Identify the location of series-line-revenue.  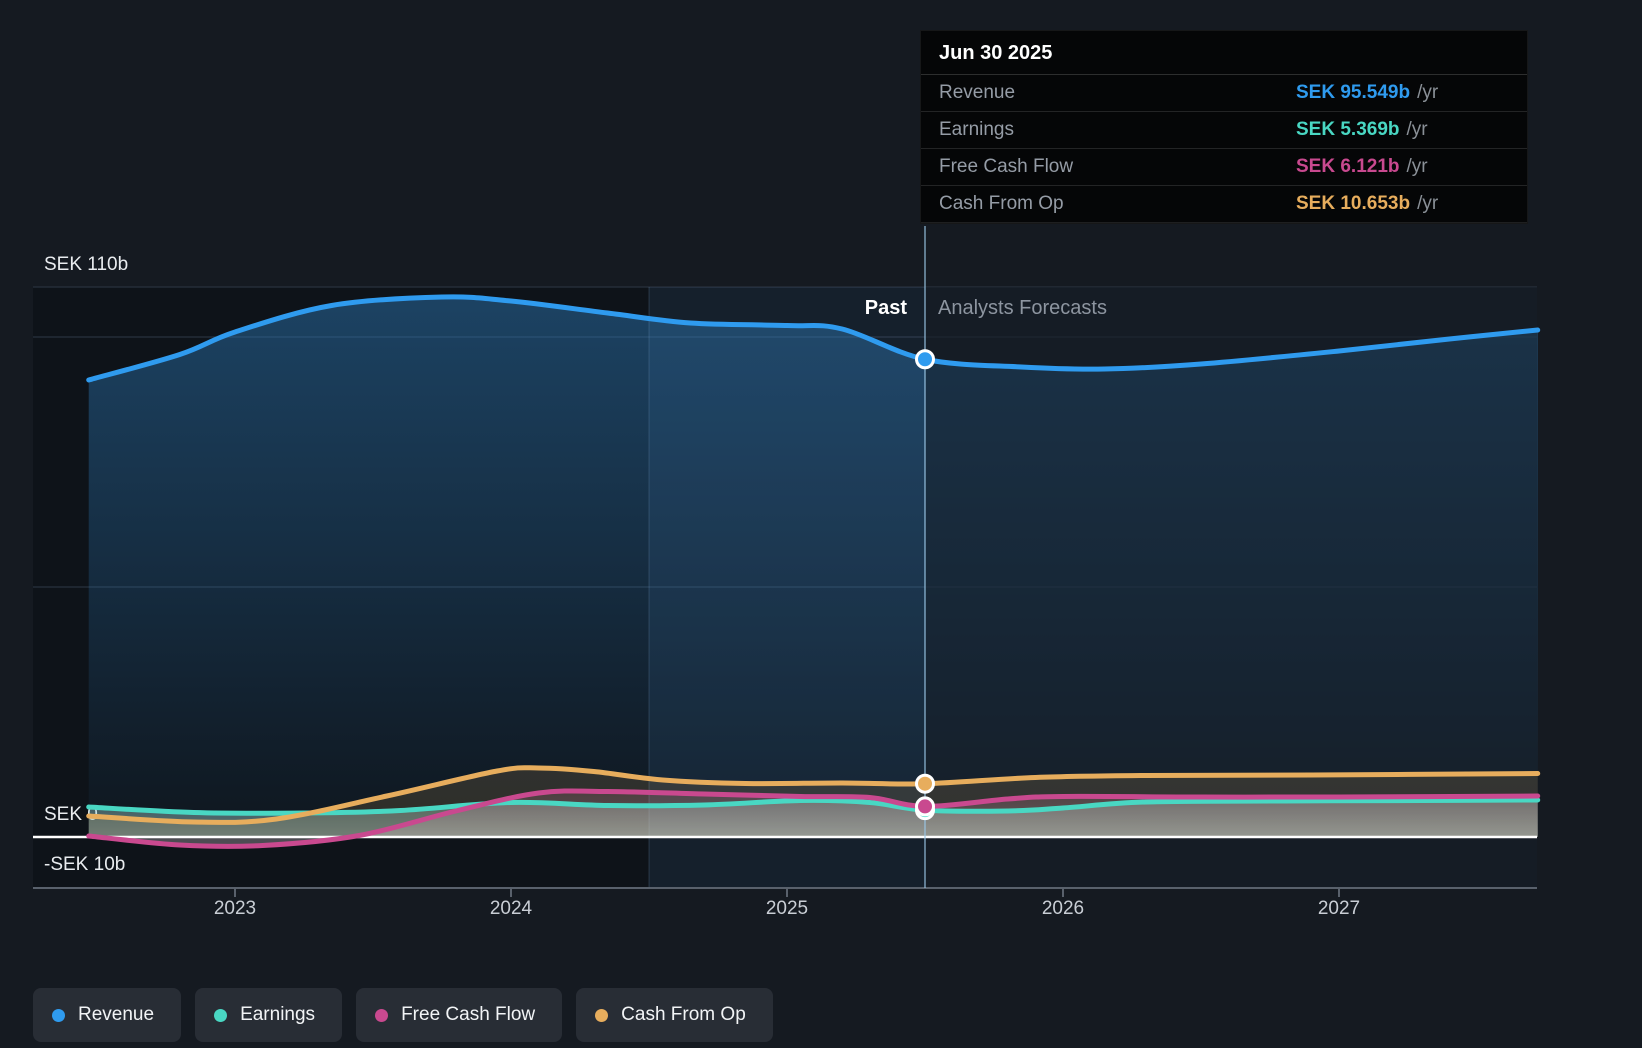
(813, 338).